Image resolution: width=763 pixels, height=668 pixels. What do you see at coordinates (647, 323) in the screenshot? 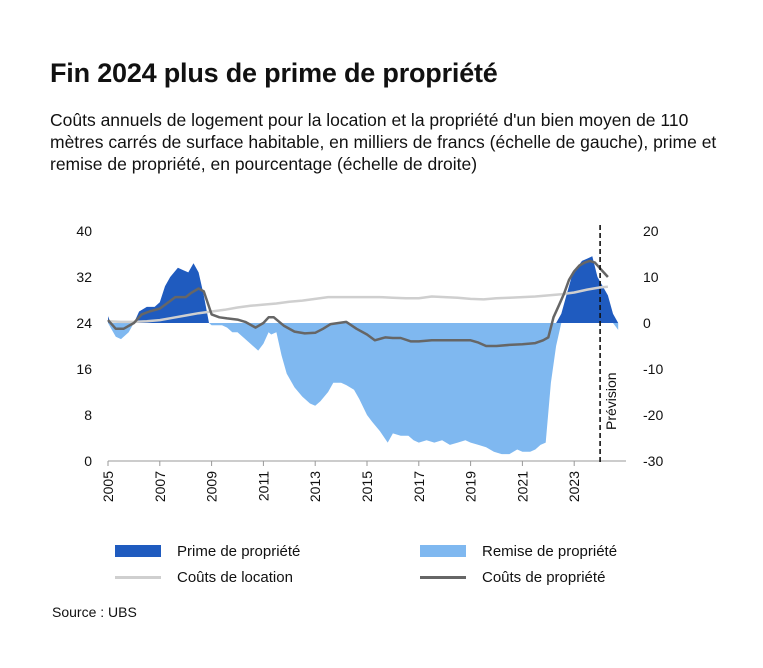
I see `y-right-tick-label: 0` at bounding box center [647, 323].